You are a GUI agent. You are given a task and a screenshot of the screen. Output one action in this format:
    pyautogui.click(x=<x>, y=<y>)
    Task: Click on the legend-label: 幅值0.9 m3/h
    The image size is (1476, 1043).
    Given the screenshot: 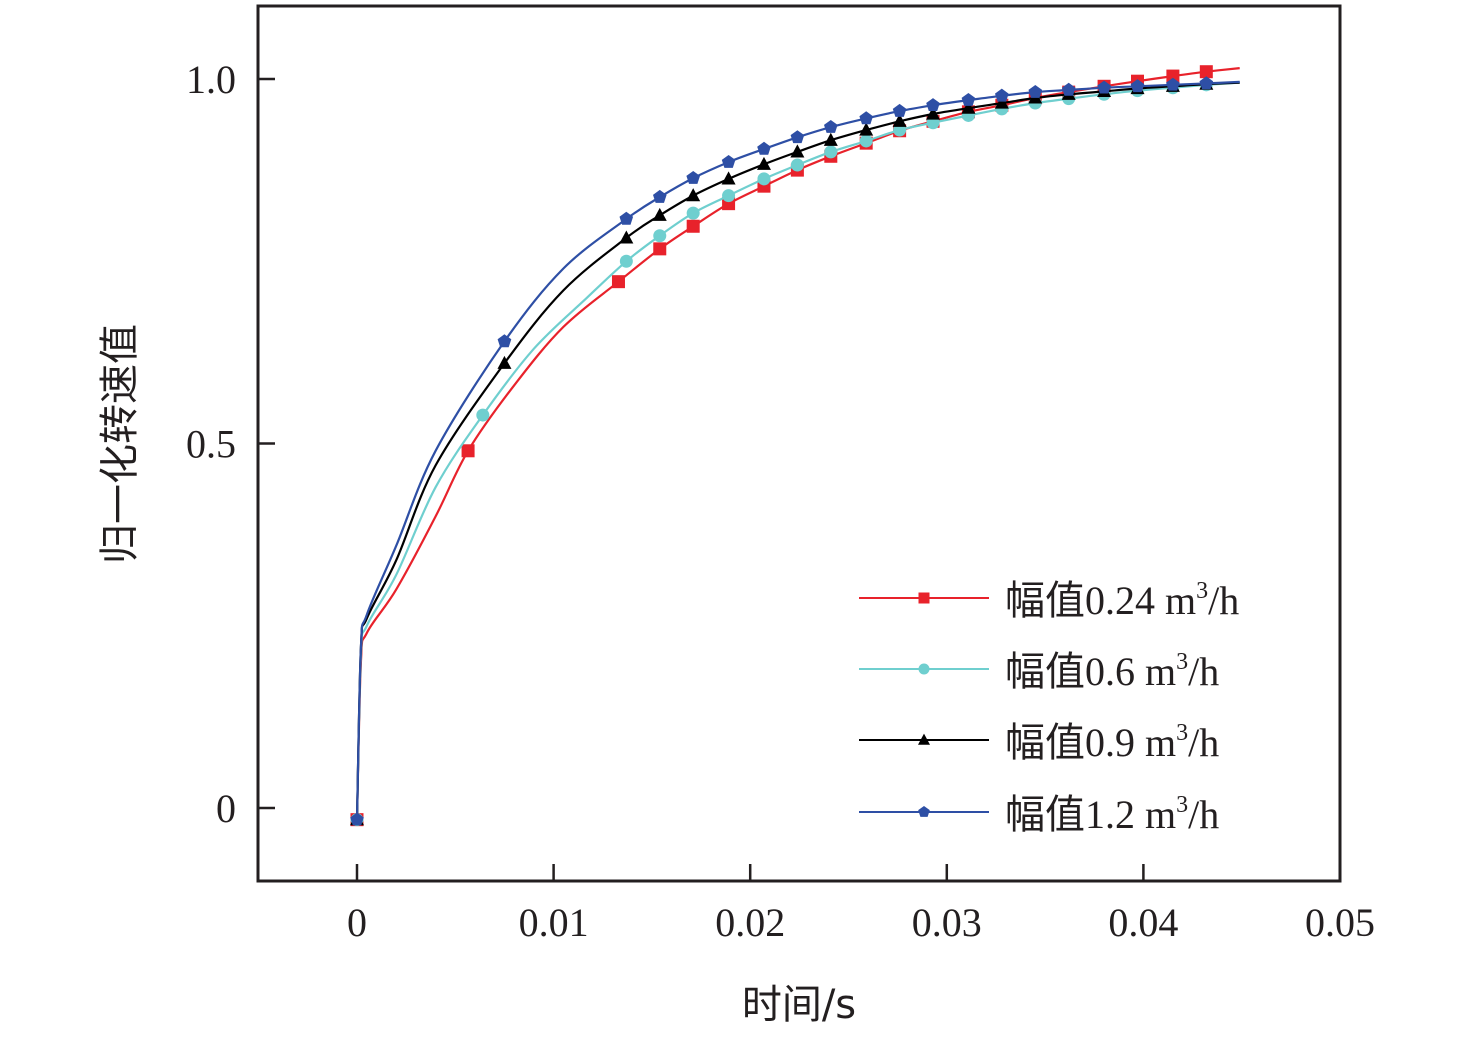 What is the action you would take?
    pyautogui.click(x=1112, y=742)
    